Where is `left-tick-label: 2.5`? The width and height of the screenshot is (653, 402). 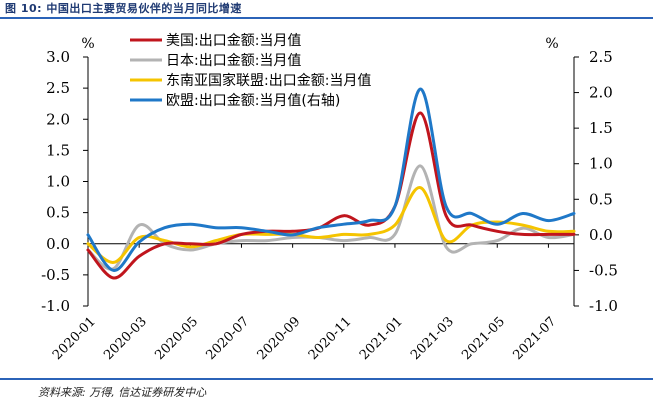 left-tick-label: 2.5 is located at coordinates (58, 88).